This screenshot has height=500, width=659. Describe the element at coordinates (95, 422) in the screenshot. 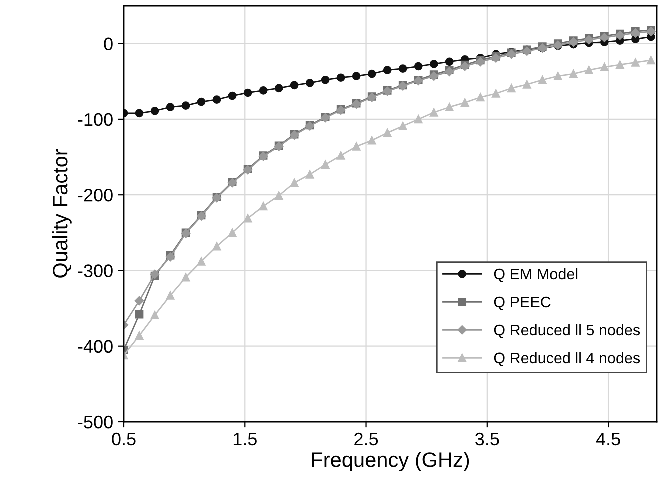

I see `y-tick-label: -500` at that location.